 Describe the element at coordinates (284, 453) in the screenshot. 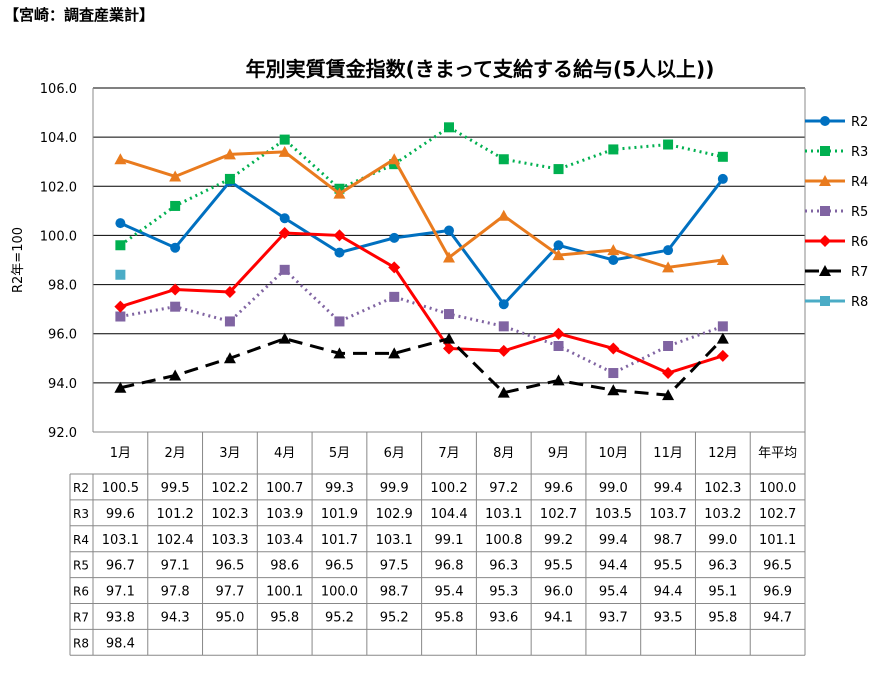

I see `x-tick-label: 4月` at that location.